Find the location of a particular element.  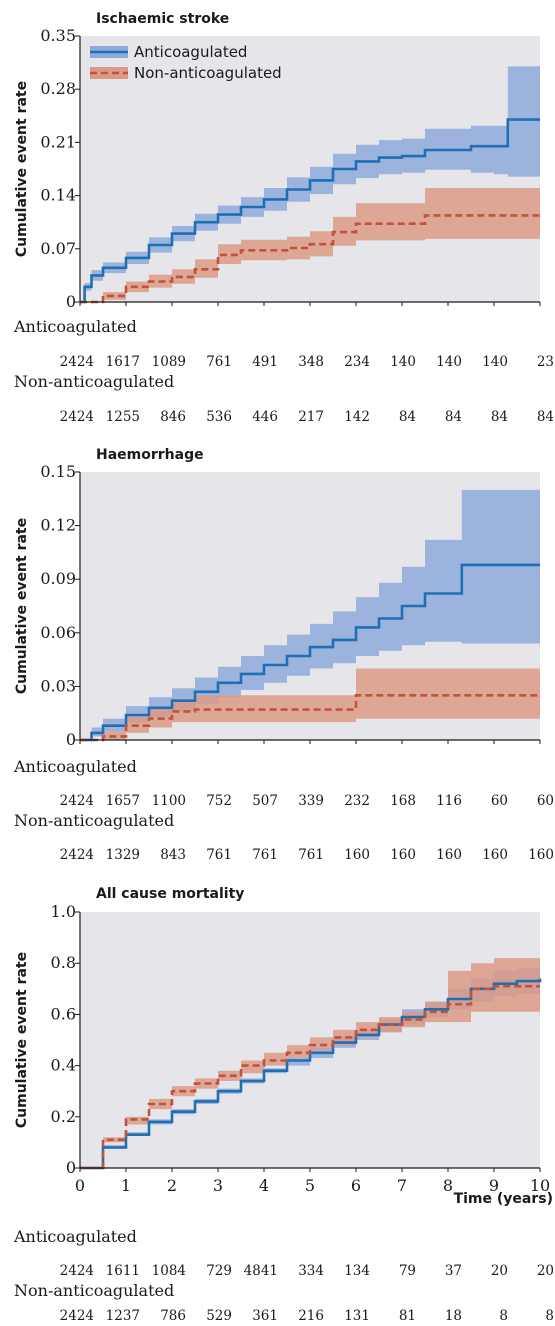

at-risk-value: 752 is located at coordinates (219, 801).